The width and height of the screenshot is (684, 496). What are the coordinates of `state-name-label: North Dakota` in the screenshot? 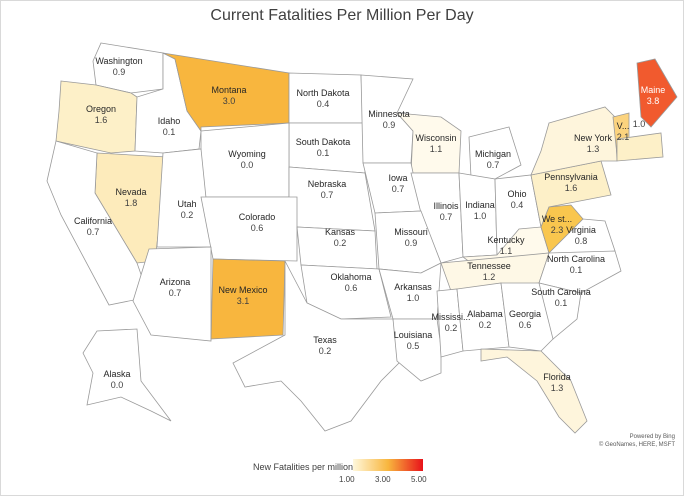 It's located at (322, 93).